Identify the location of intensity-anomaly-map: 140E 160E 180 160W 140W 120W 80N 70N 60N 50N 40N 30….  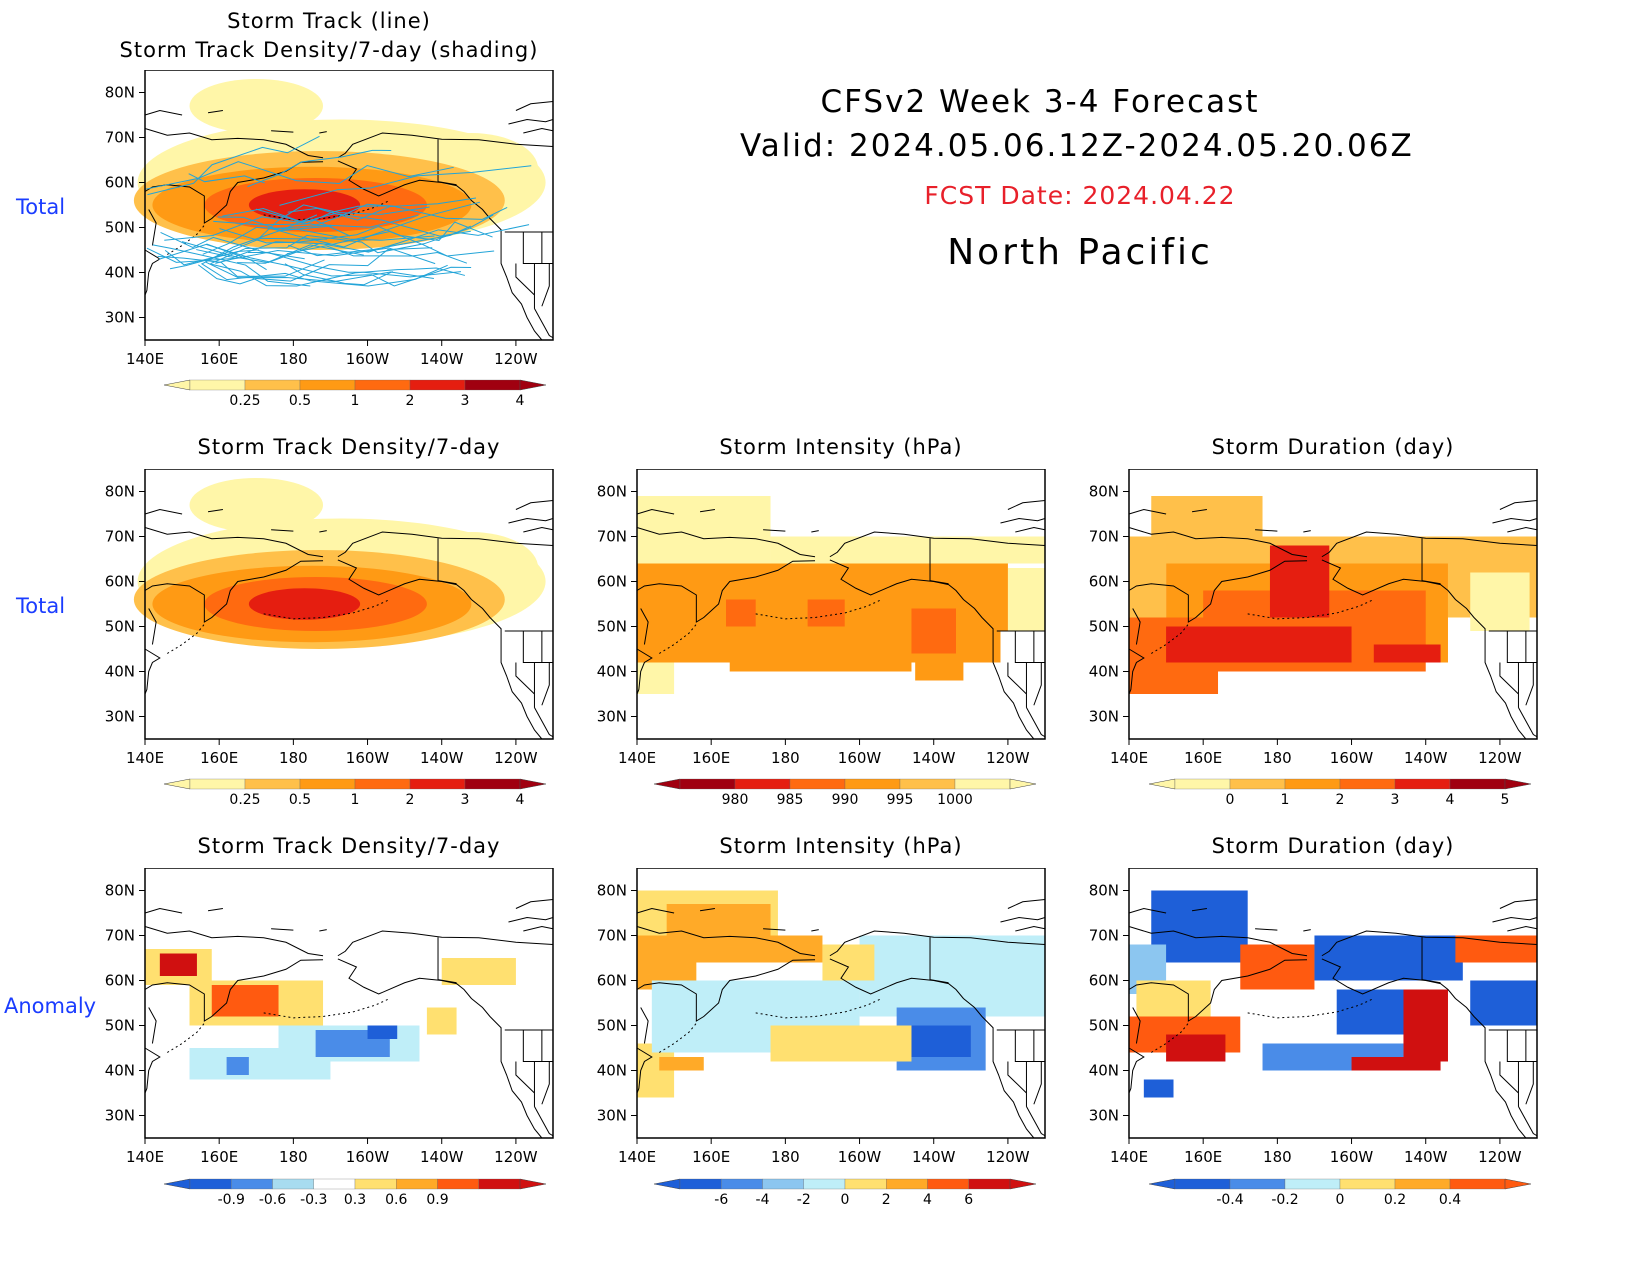
(821, 1017).